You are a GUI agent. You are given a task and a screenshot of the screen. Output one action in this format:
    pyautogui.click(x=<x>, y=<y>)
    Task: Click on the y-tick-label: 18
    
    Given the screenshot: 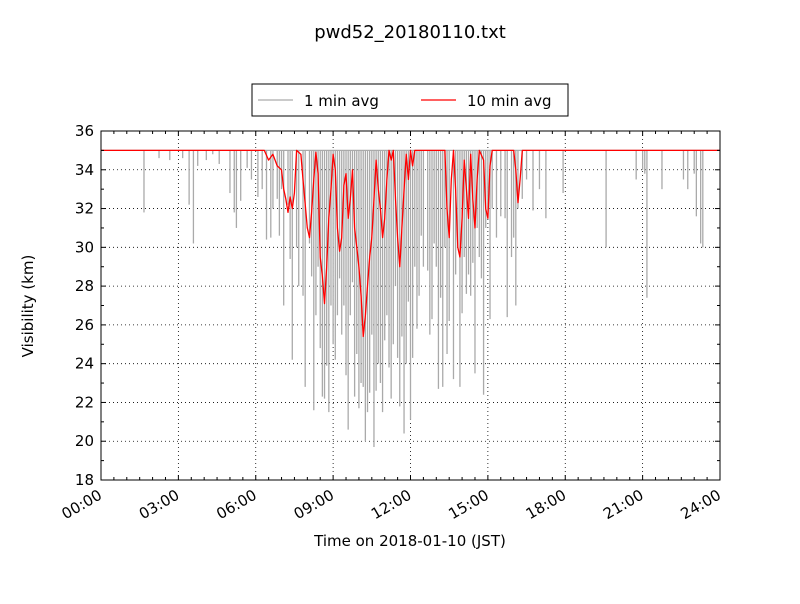 What is the action you would take?
    pyautogui.click(x=84, y=480)
    